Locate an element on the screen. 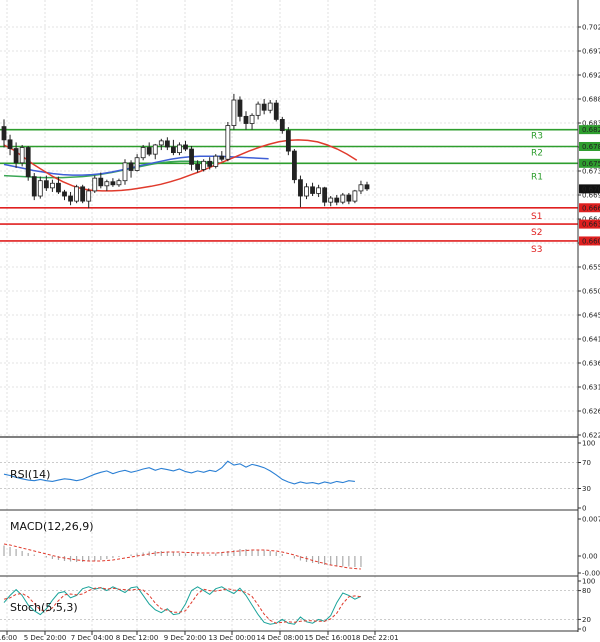 This screenshot has width=600, height=642. level-name-r2: R2 is located at coordinates (537, 153).